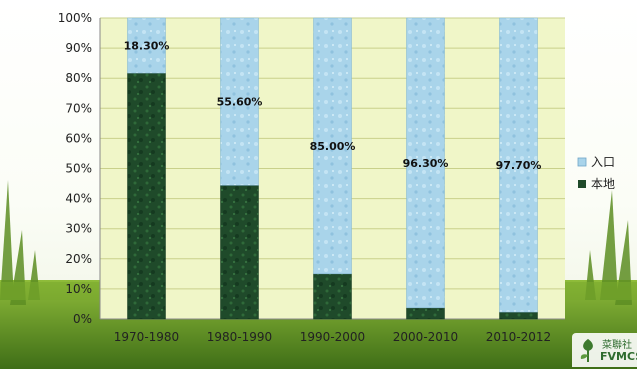 This screenshot has width=637, height=369. What do you see at coordinates (78, 169) in the screenshot?
I see `y-tick-label: 50%` at bounding box center [78, 169].